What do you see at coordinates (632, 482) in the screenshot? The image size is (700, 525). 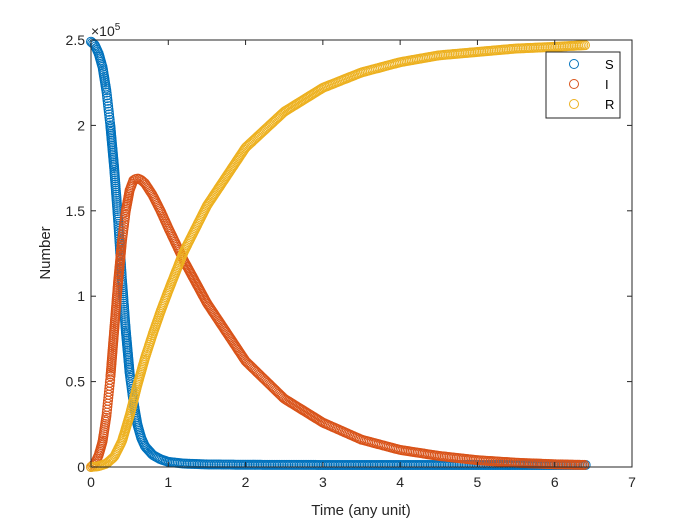 I see `x-tick-label: 7` at bounding box center [632, 482].